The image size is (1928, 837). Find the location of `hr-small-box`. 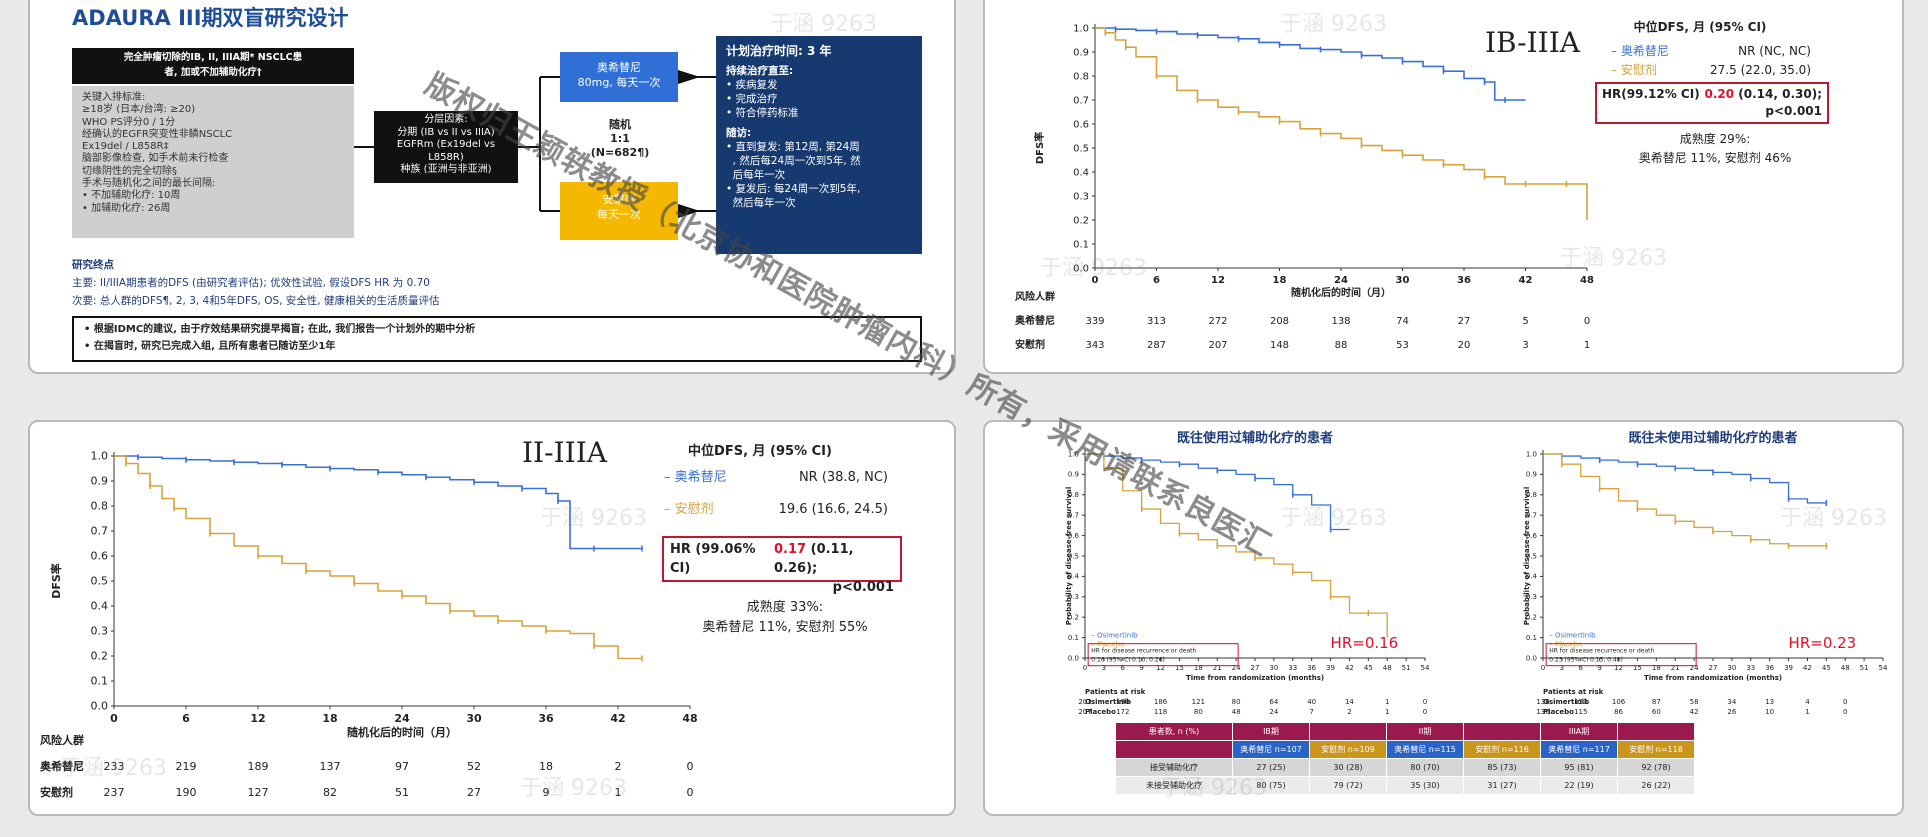

hr-small-box is located at coordinates (1163, 655).